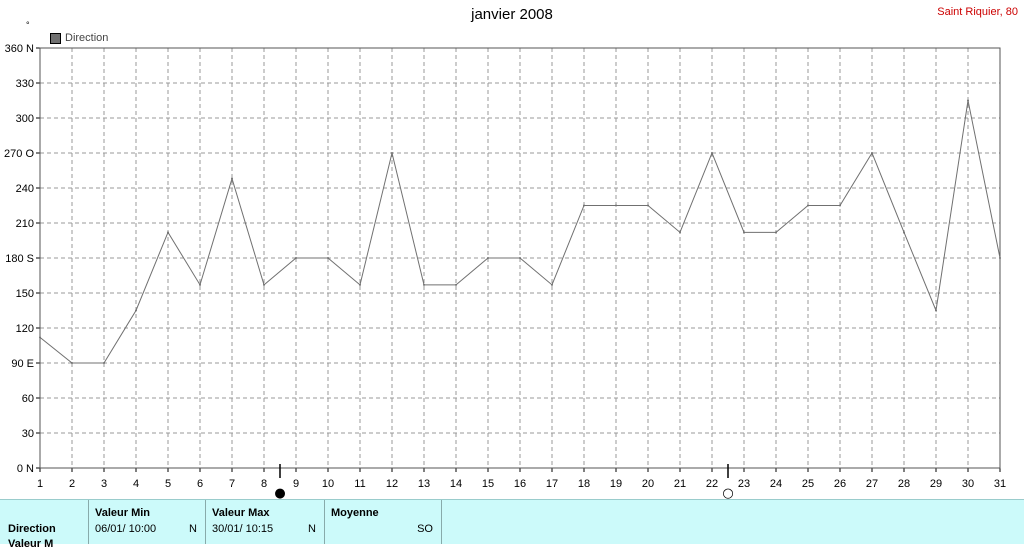 This screenshot has width=1024, height=550. Describe the element at coordinates (456, 484) in the screenshot. I see `x-tick-label: 14` at that location.